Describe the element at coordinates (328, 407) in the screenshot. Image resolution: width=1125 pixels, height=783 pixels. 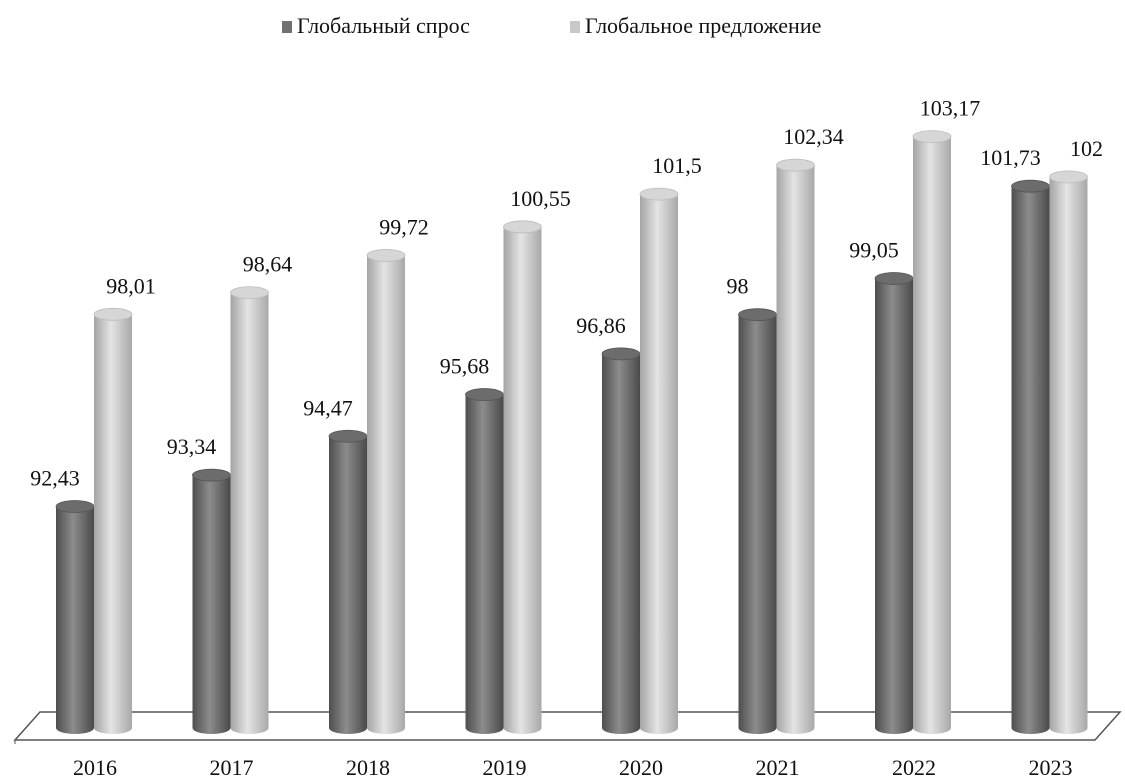
I see `data-label: 94,47` at that location.